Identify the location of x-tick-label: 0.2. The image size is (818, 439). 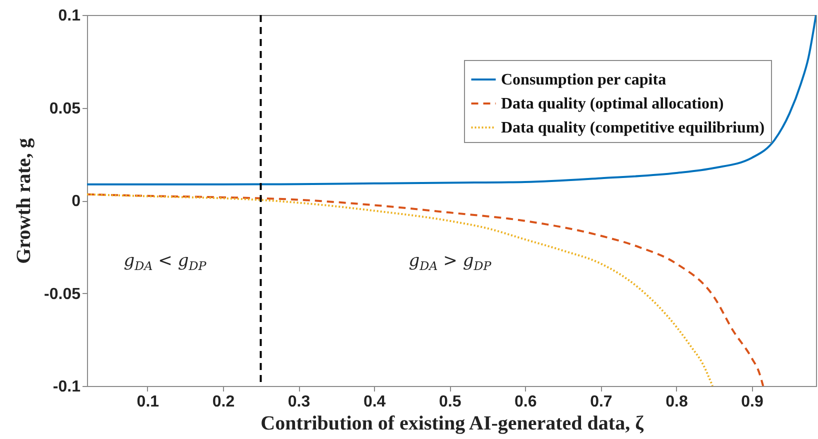
(223, 402).